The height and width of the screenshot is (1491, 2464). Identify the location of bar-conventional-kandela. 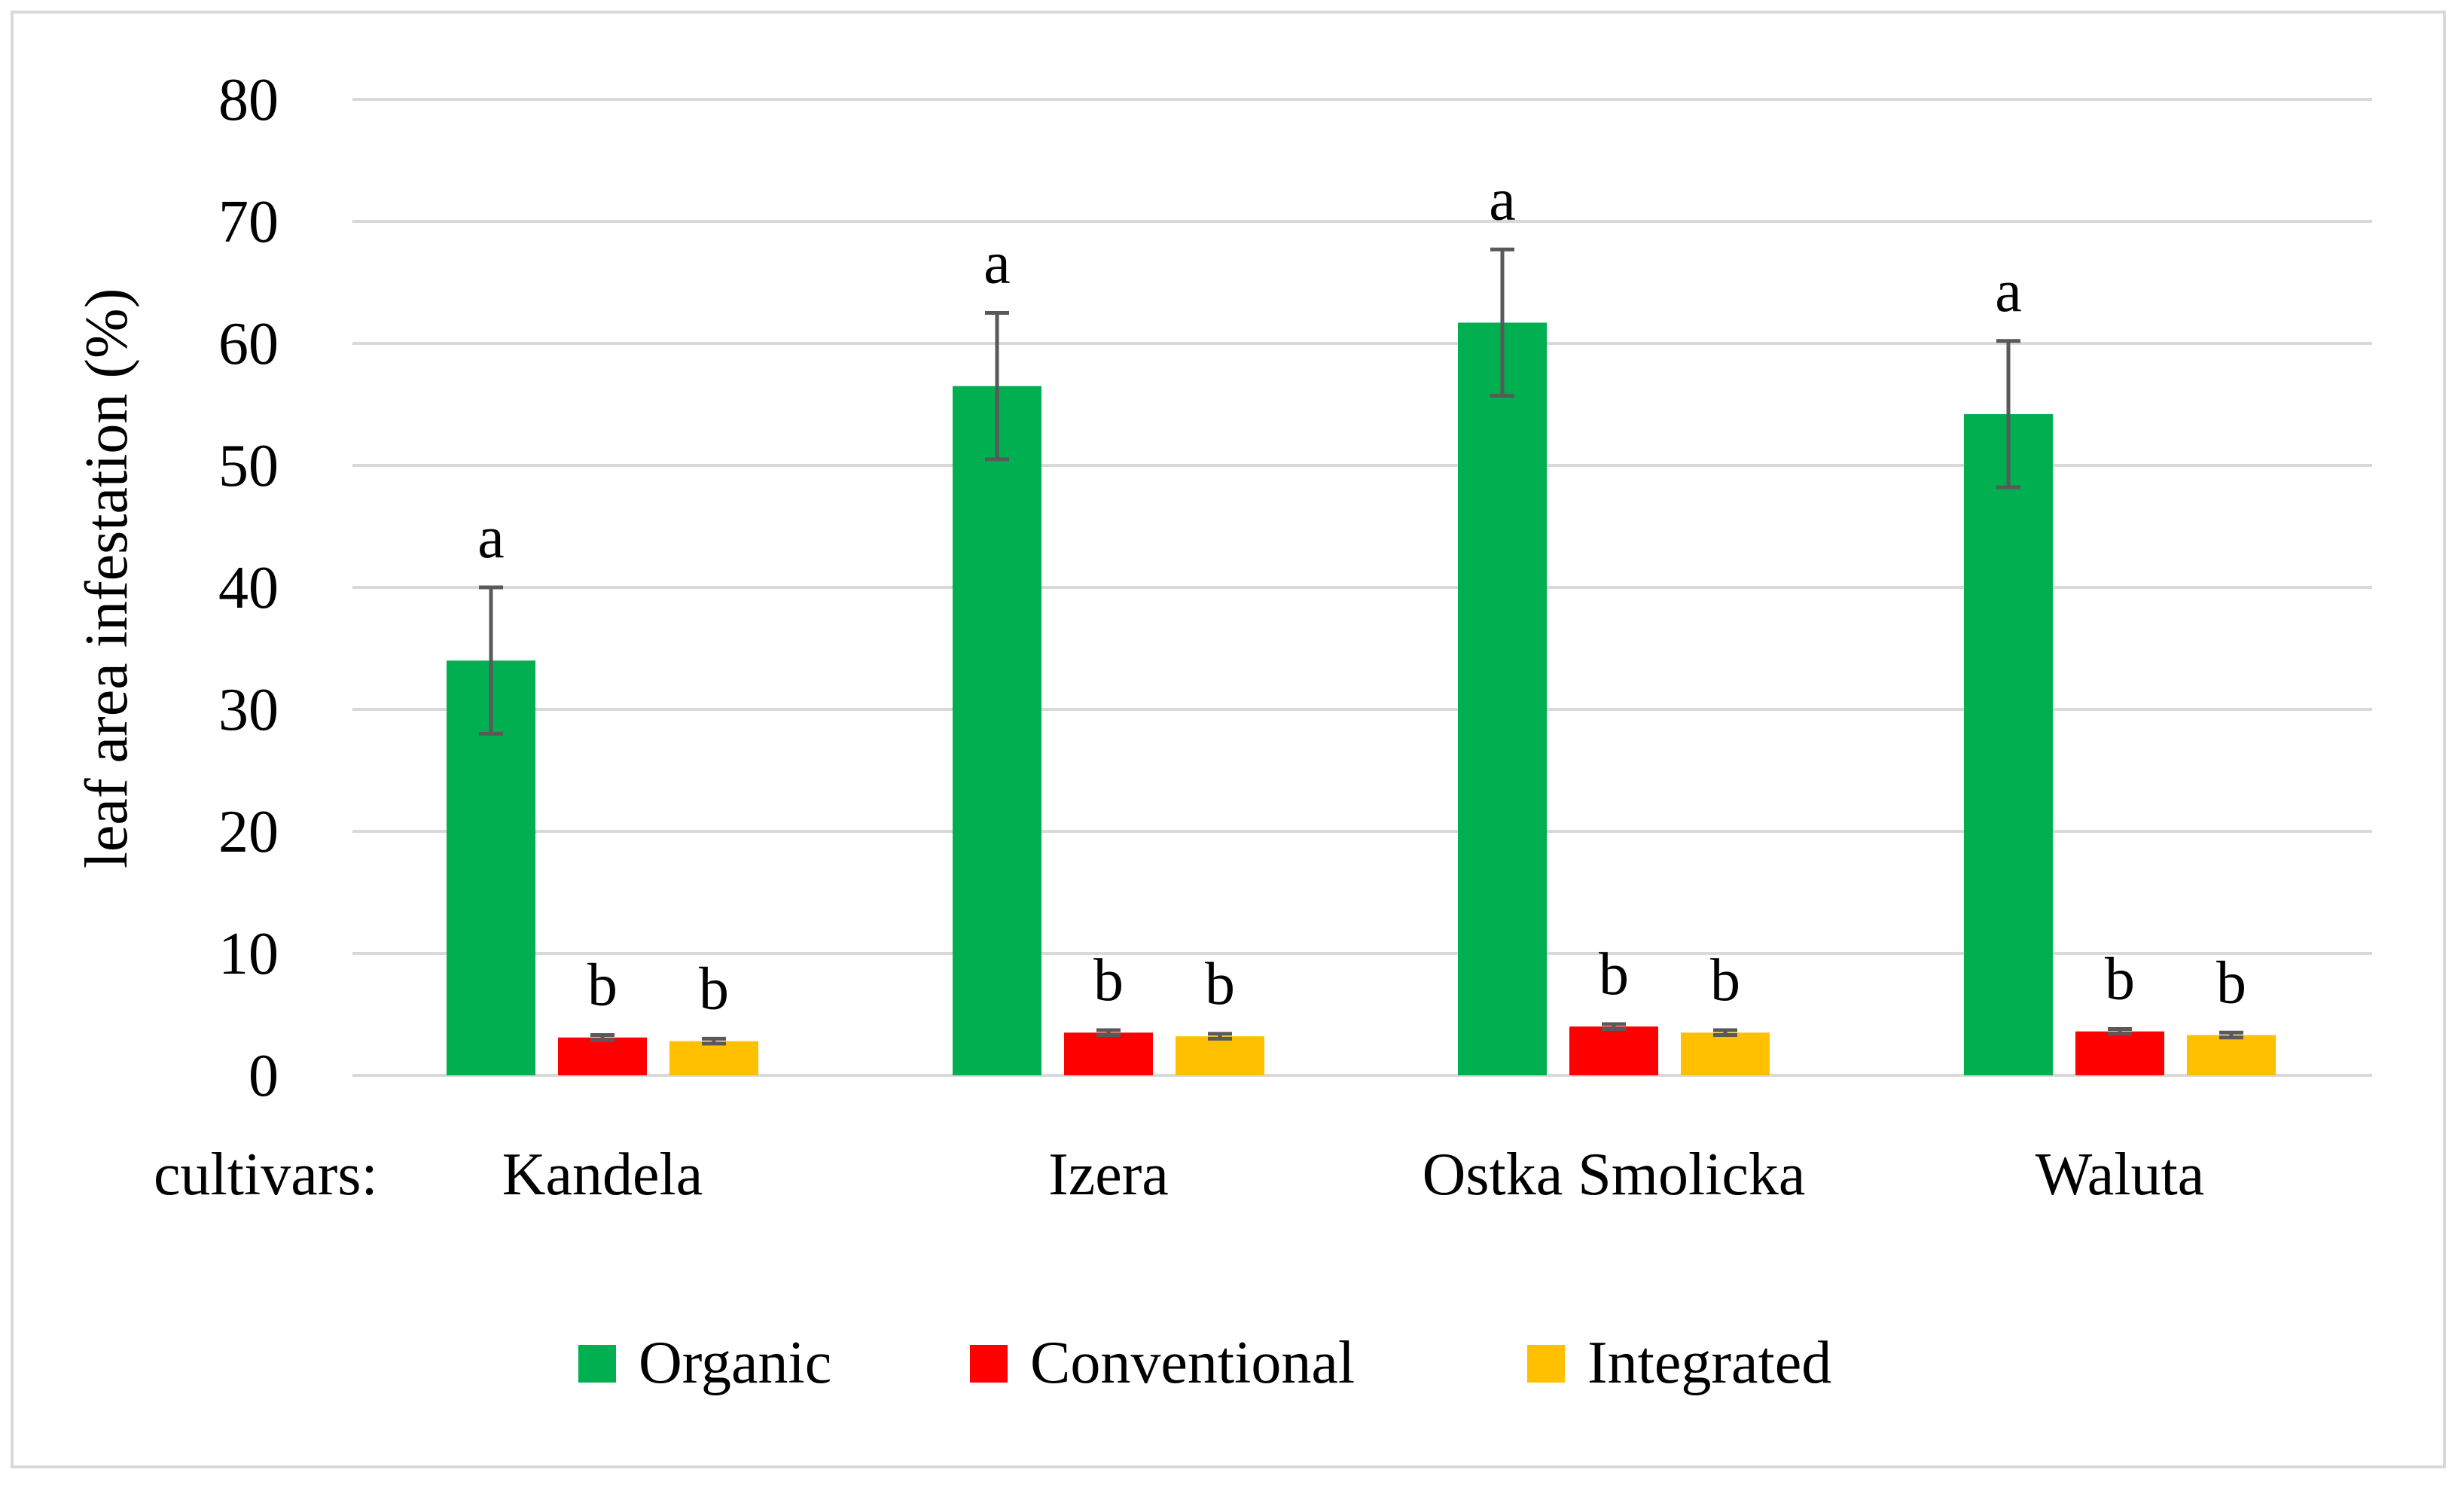
(603, 1056).